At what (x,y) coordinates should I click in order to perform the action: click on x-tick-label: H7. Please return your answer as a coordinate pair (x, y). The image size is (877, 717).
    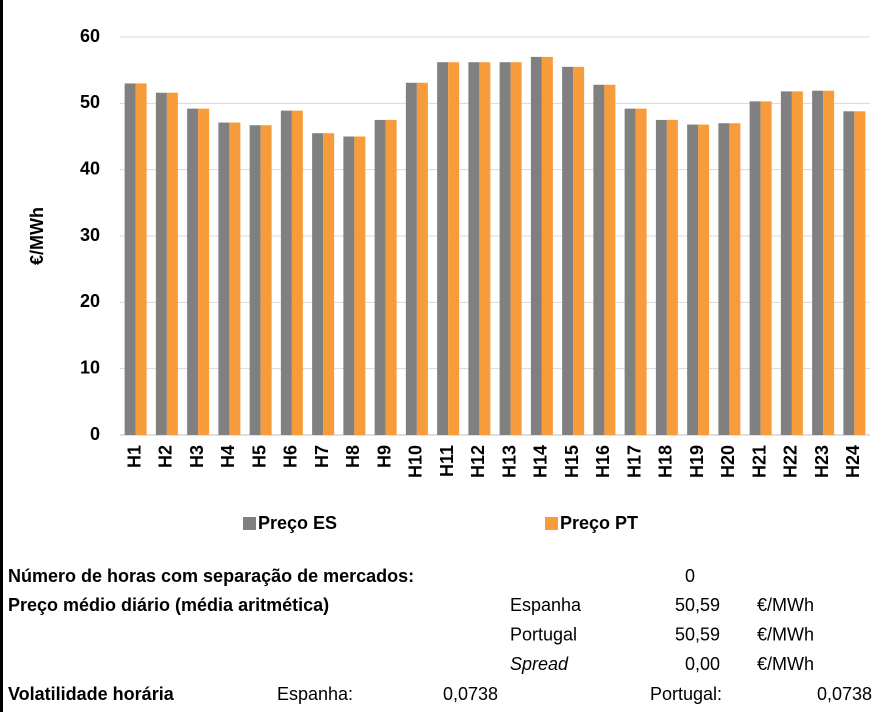
    Looking at the image, I should click on (322, 456).